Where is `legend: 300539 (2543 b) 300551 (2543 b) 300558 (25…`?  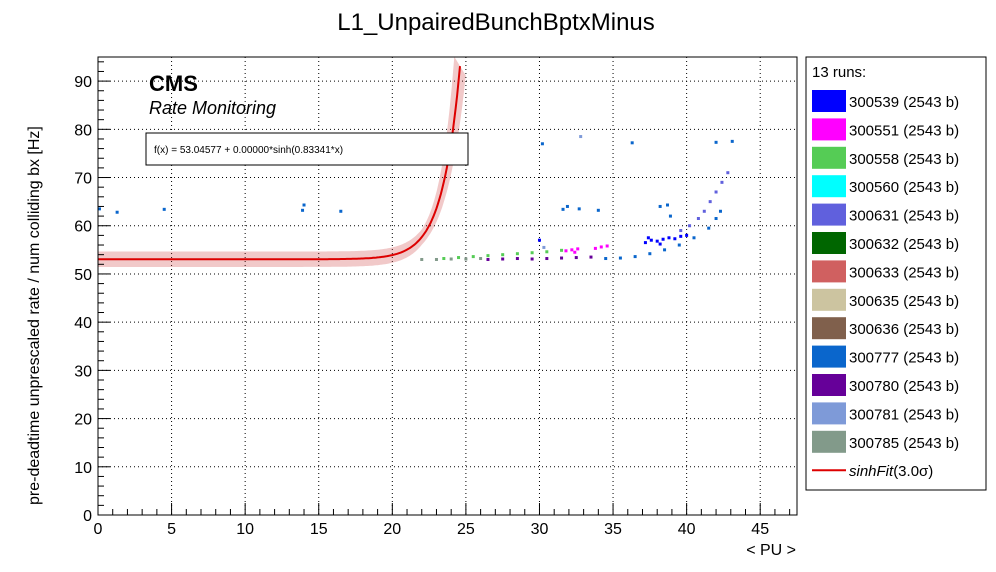 legend: 300539 (2543 b) 300551 (2543 b) 300558 (25… is located at coordinates (885, 285).